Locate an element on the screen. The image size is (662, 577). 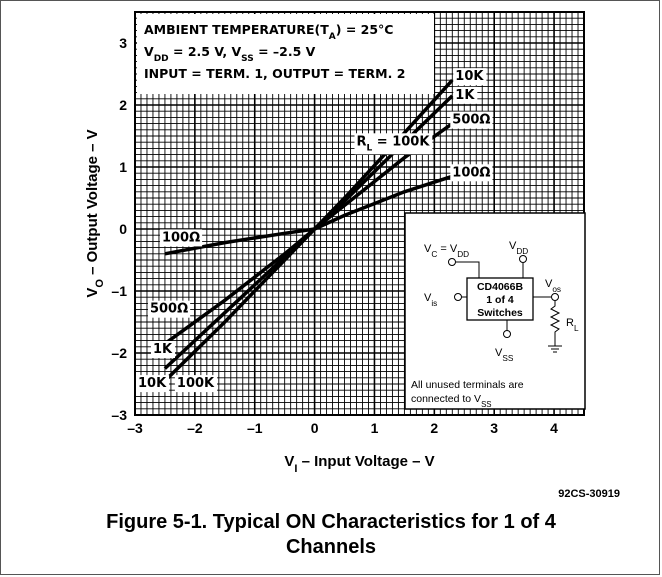
vos-label: Vos is located at coordinates (553, 286).